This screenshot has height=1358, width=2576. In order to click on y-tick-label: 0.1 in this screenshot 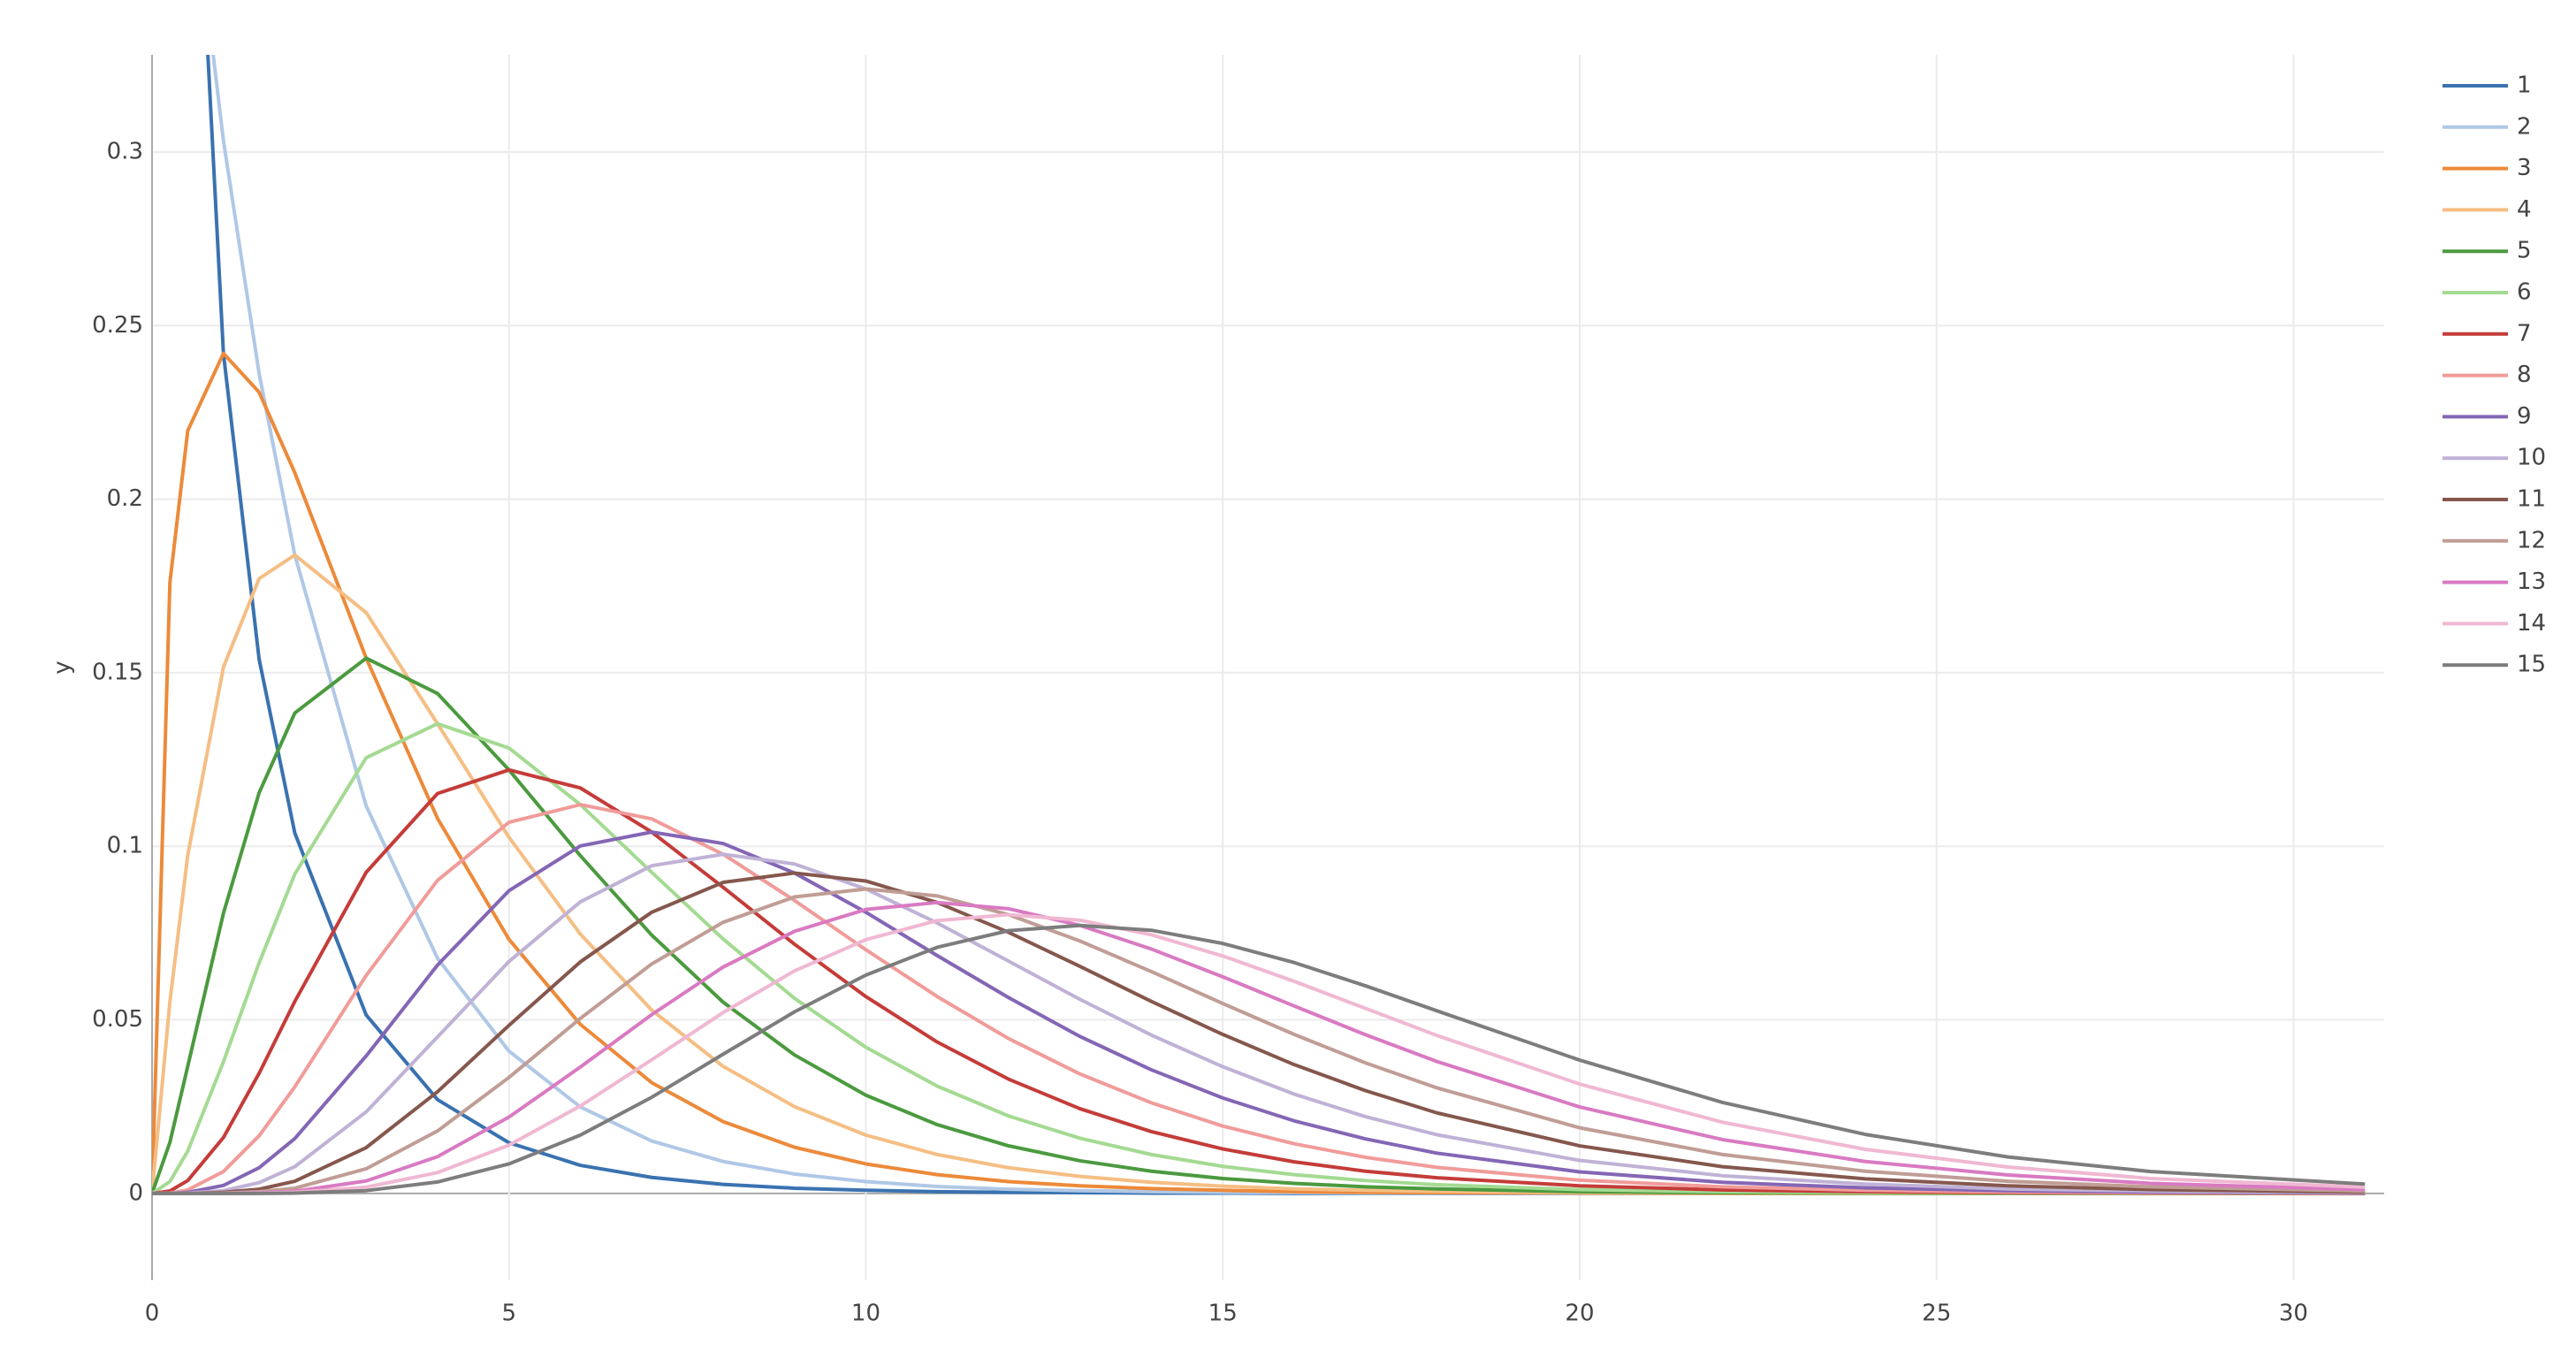, I will do `click(125, 846)`.